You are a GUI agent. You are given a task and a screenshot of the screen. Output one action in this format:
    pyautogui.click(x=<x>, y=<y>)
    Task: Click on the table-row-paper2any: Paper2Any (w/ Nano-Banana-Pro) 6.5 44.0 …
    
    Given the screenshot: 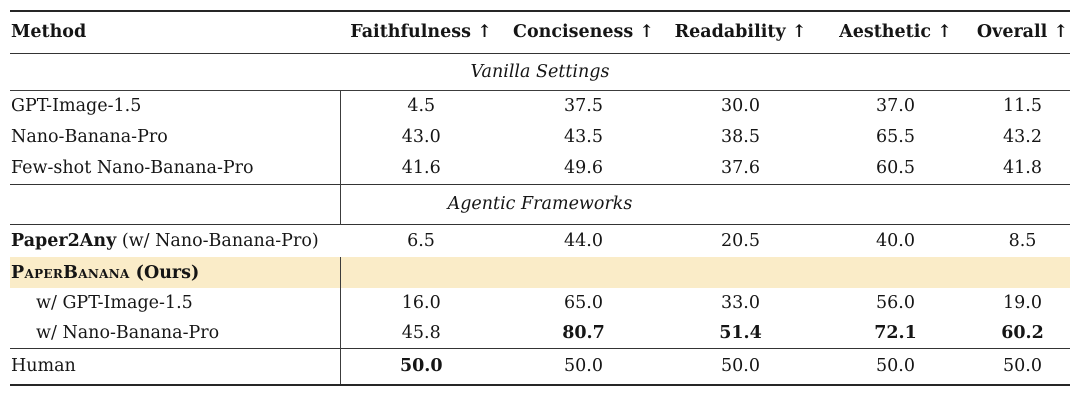 What is the action you would take?
    pyautogui.click(x=540, y=240)
    